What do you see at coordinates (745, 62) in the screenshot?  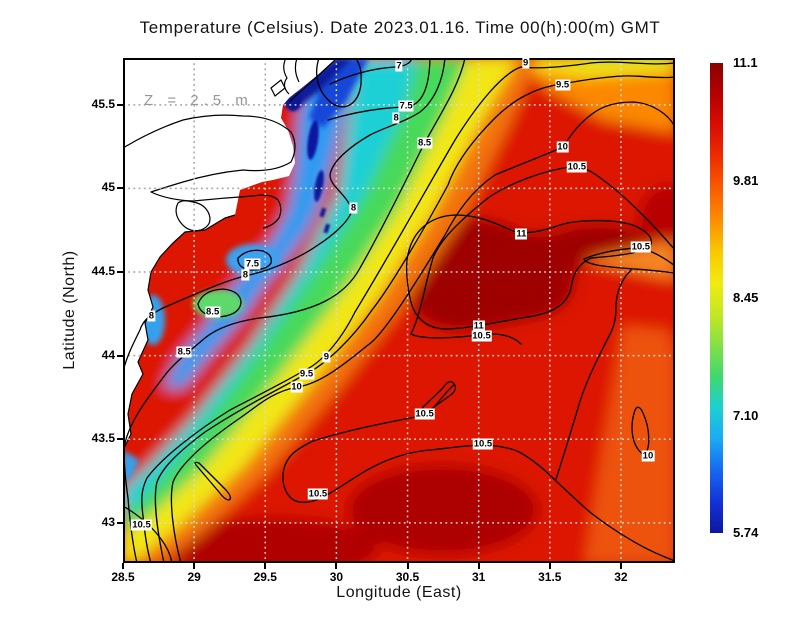 I see `colorbar-tick-label: 11.1` at bounding box center [745, 62].